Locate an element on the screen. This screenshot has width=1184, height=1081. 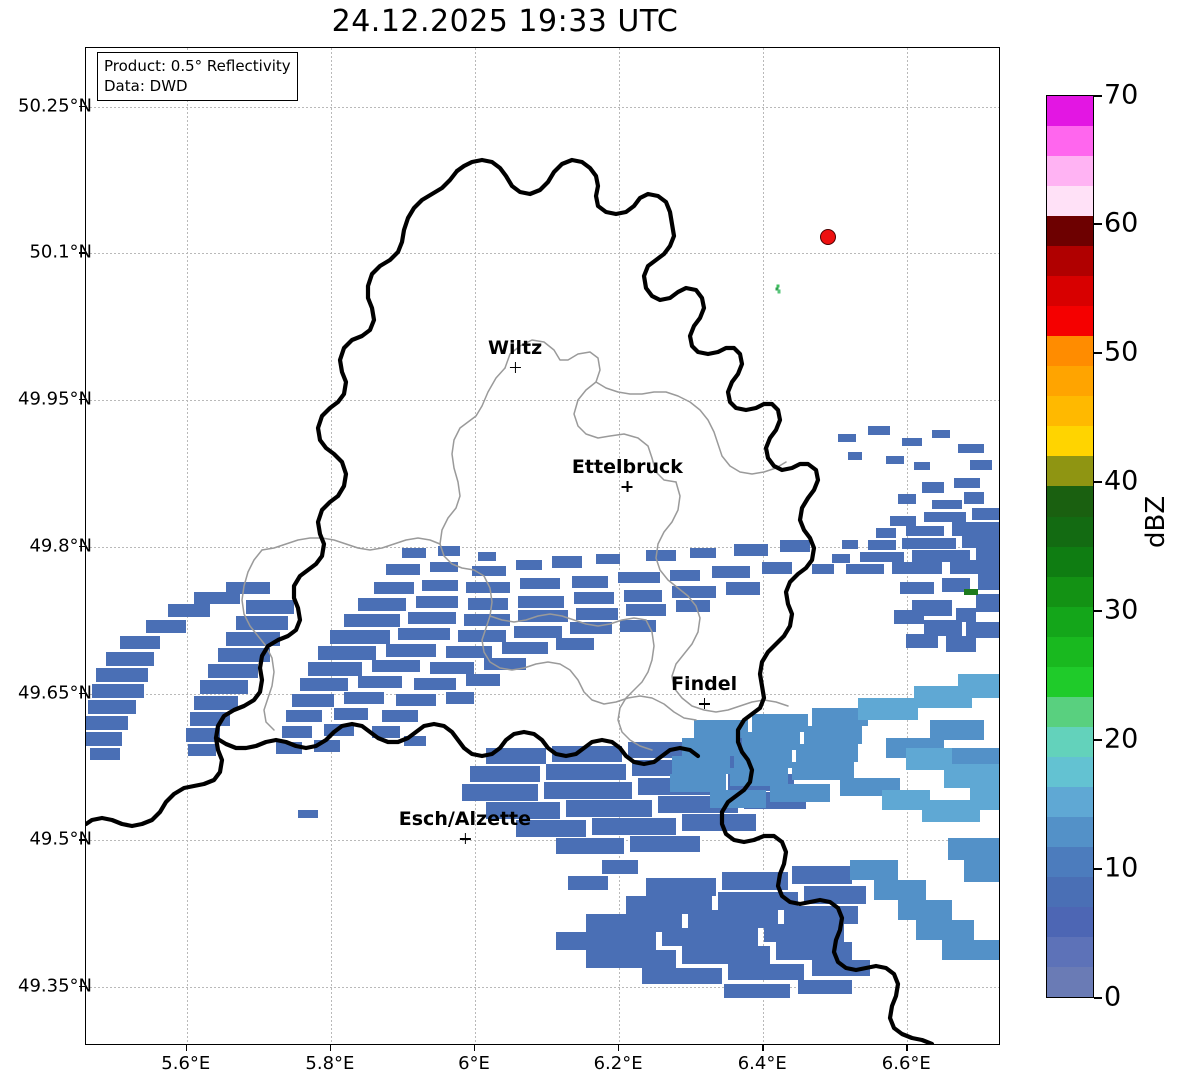
colorbar-tick-label: 0 is located at coordinates (1113, 997).